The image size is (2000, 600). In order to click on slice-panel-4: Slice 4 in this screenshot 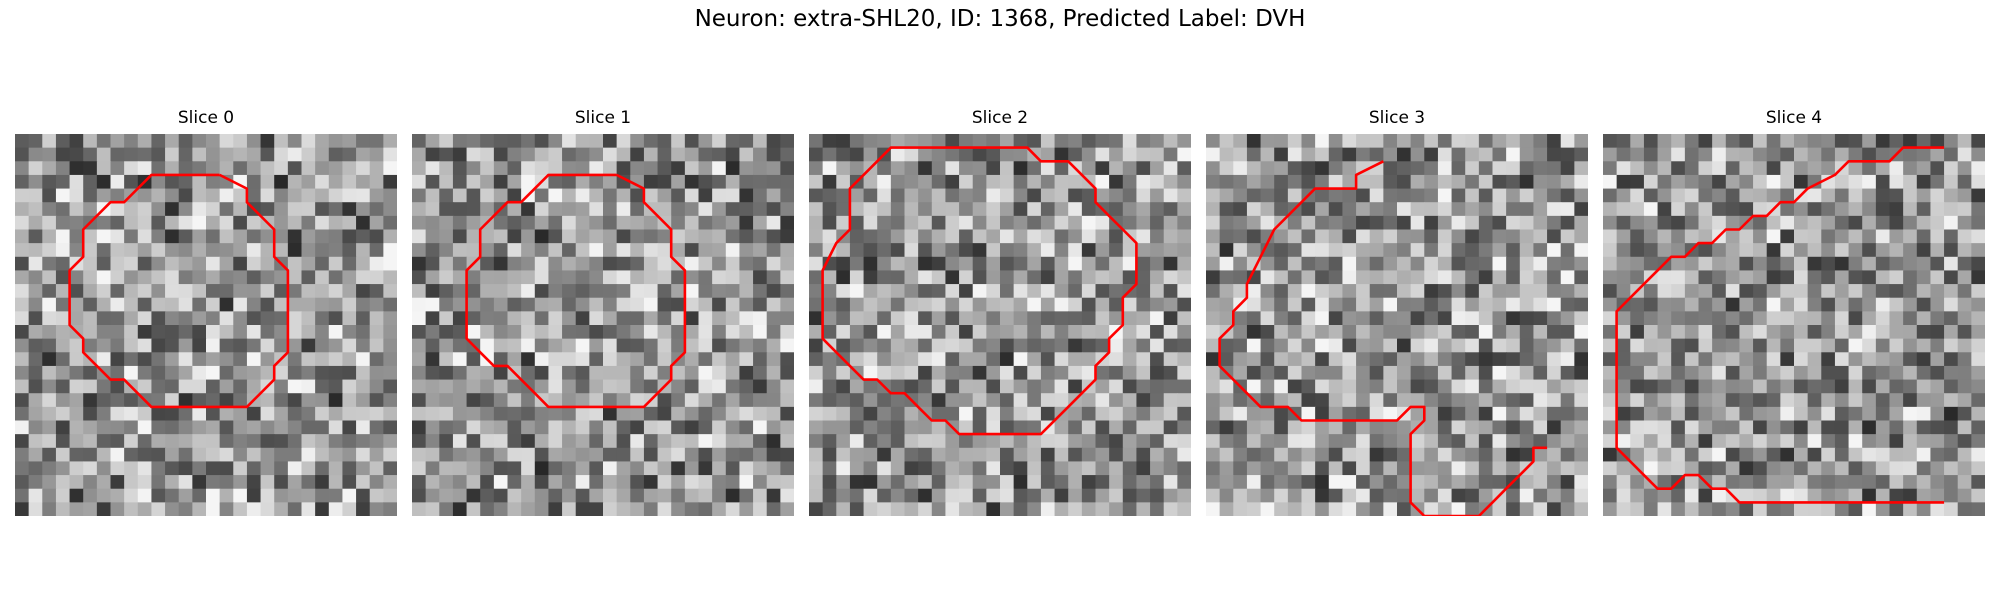, I will do `click(1794, 315)`.